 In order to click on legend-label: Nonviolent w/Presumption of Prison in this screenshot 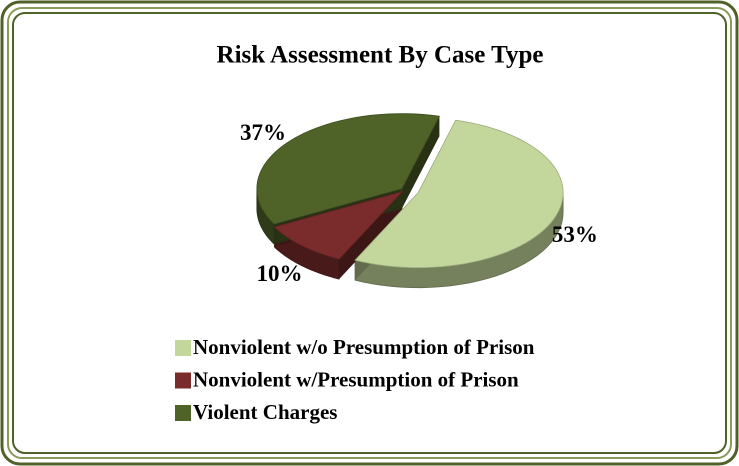, I will do `click(356, 379)`.